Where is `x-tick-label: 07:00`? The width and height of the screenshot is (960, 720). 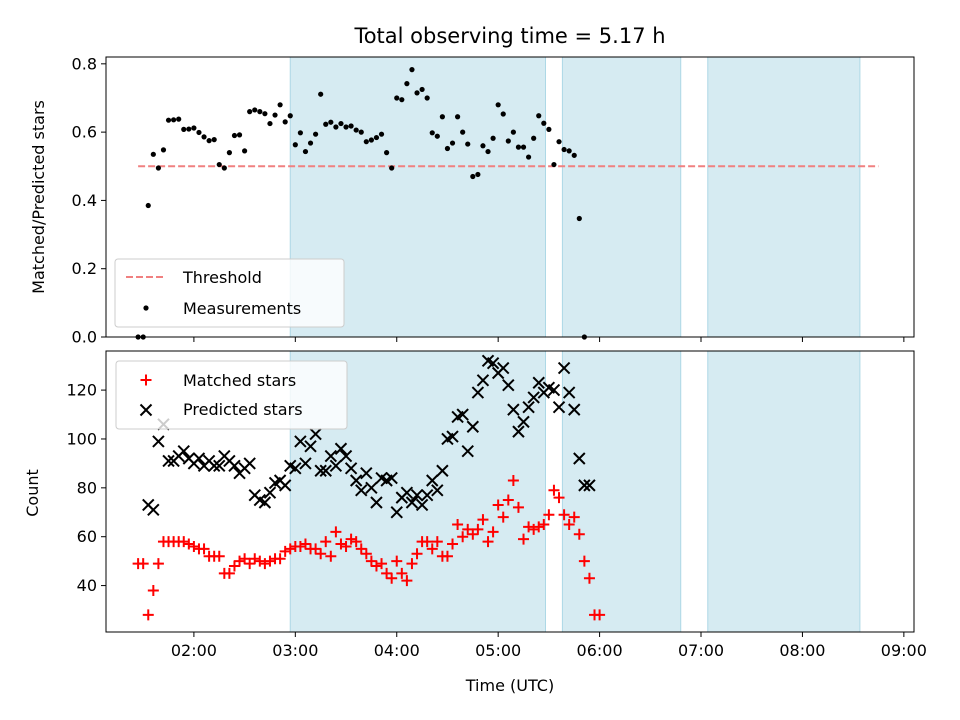
x-tick-label: 07:00 is located at coordinates (701, 650).